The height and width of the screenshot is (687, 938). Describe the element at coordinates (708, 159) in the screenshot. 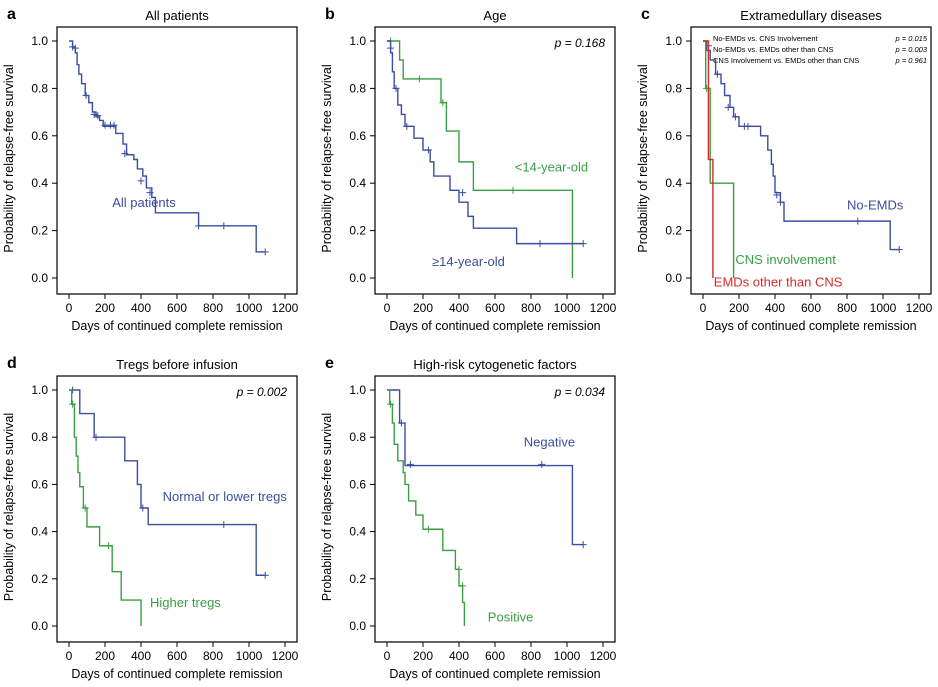

I see `km-curve-emds-other-than-cns` at that location.